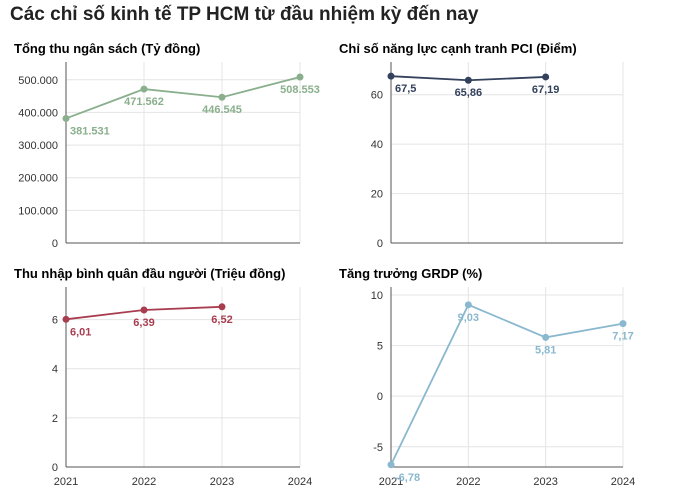 The image size is (676, 500). I want to click on pci-data-label-2021: 67,5, so click(405, 89).